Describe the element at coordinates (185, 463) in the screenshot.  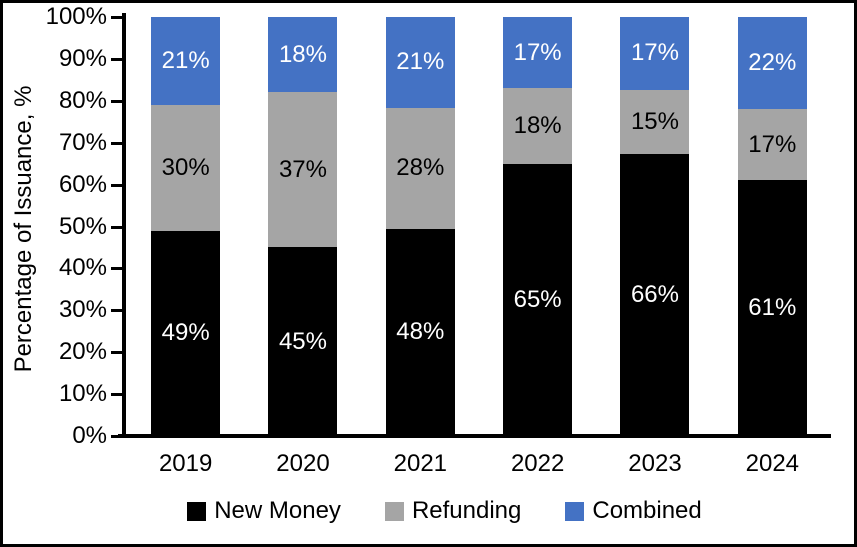
I see `x-axis-label-2019: 2019` at that location.